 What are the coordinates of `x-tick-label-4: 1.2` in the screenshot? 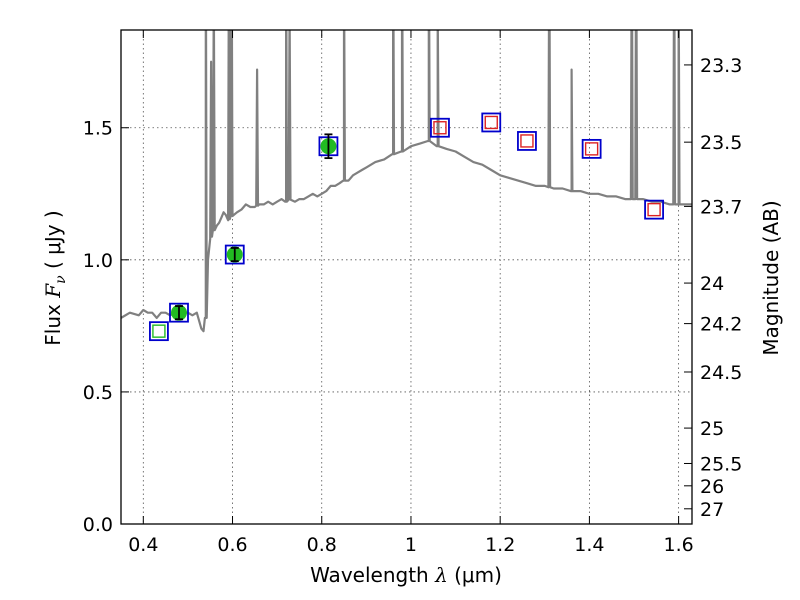 It's located at (500, 545).